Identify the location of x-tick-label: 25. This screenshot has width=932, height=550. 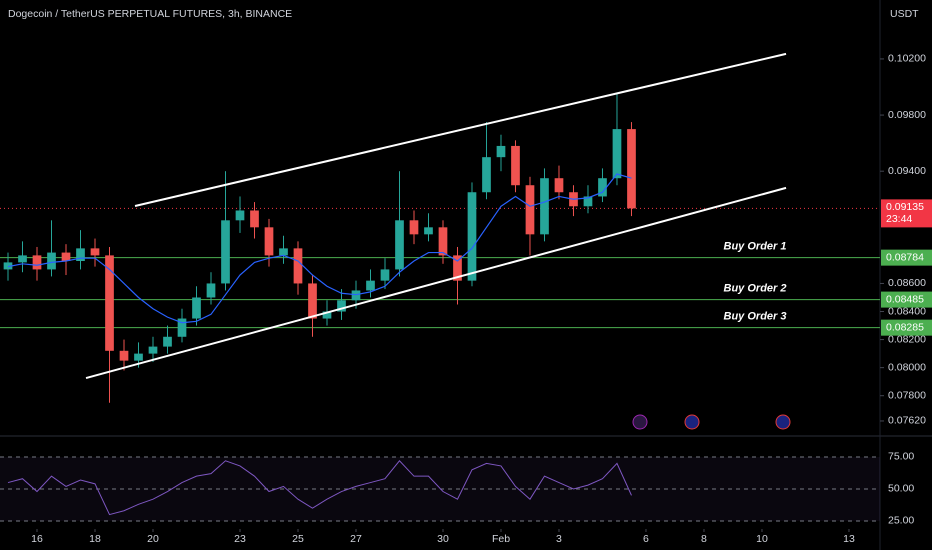
(298, 539).